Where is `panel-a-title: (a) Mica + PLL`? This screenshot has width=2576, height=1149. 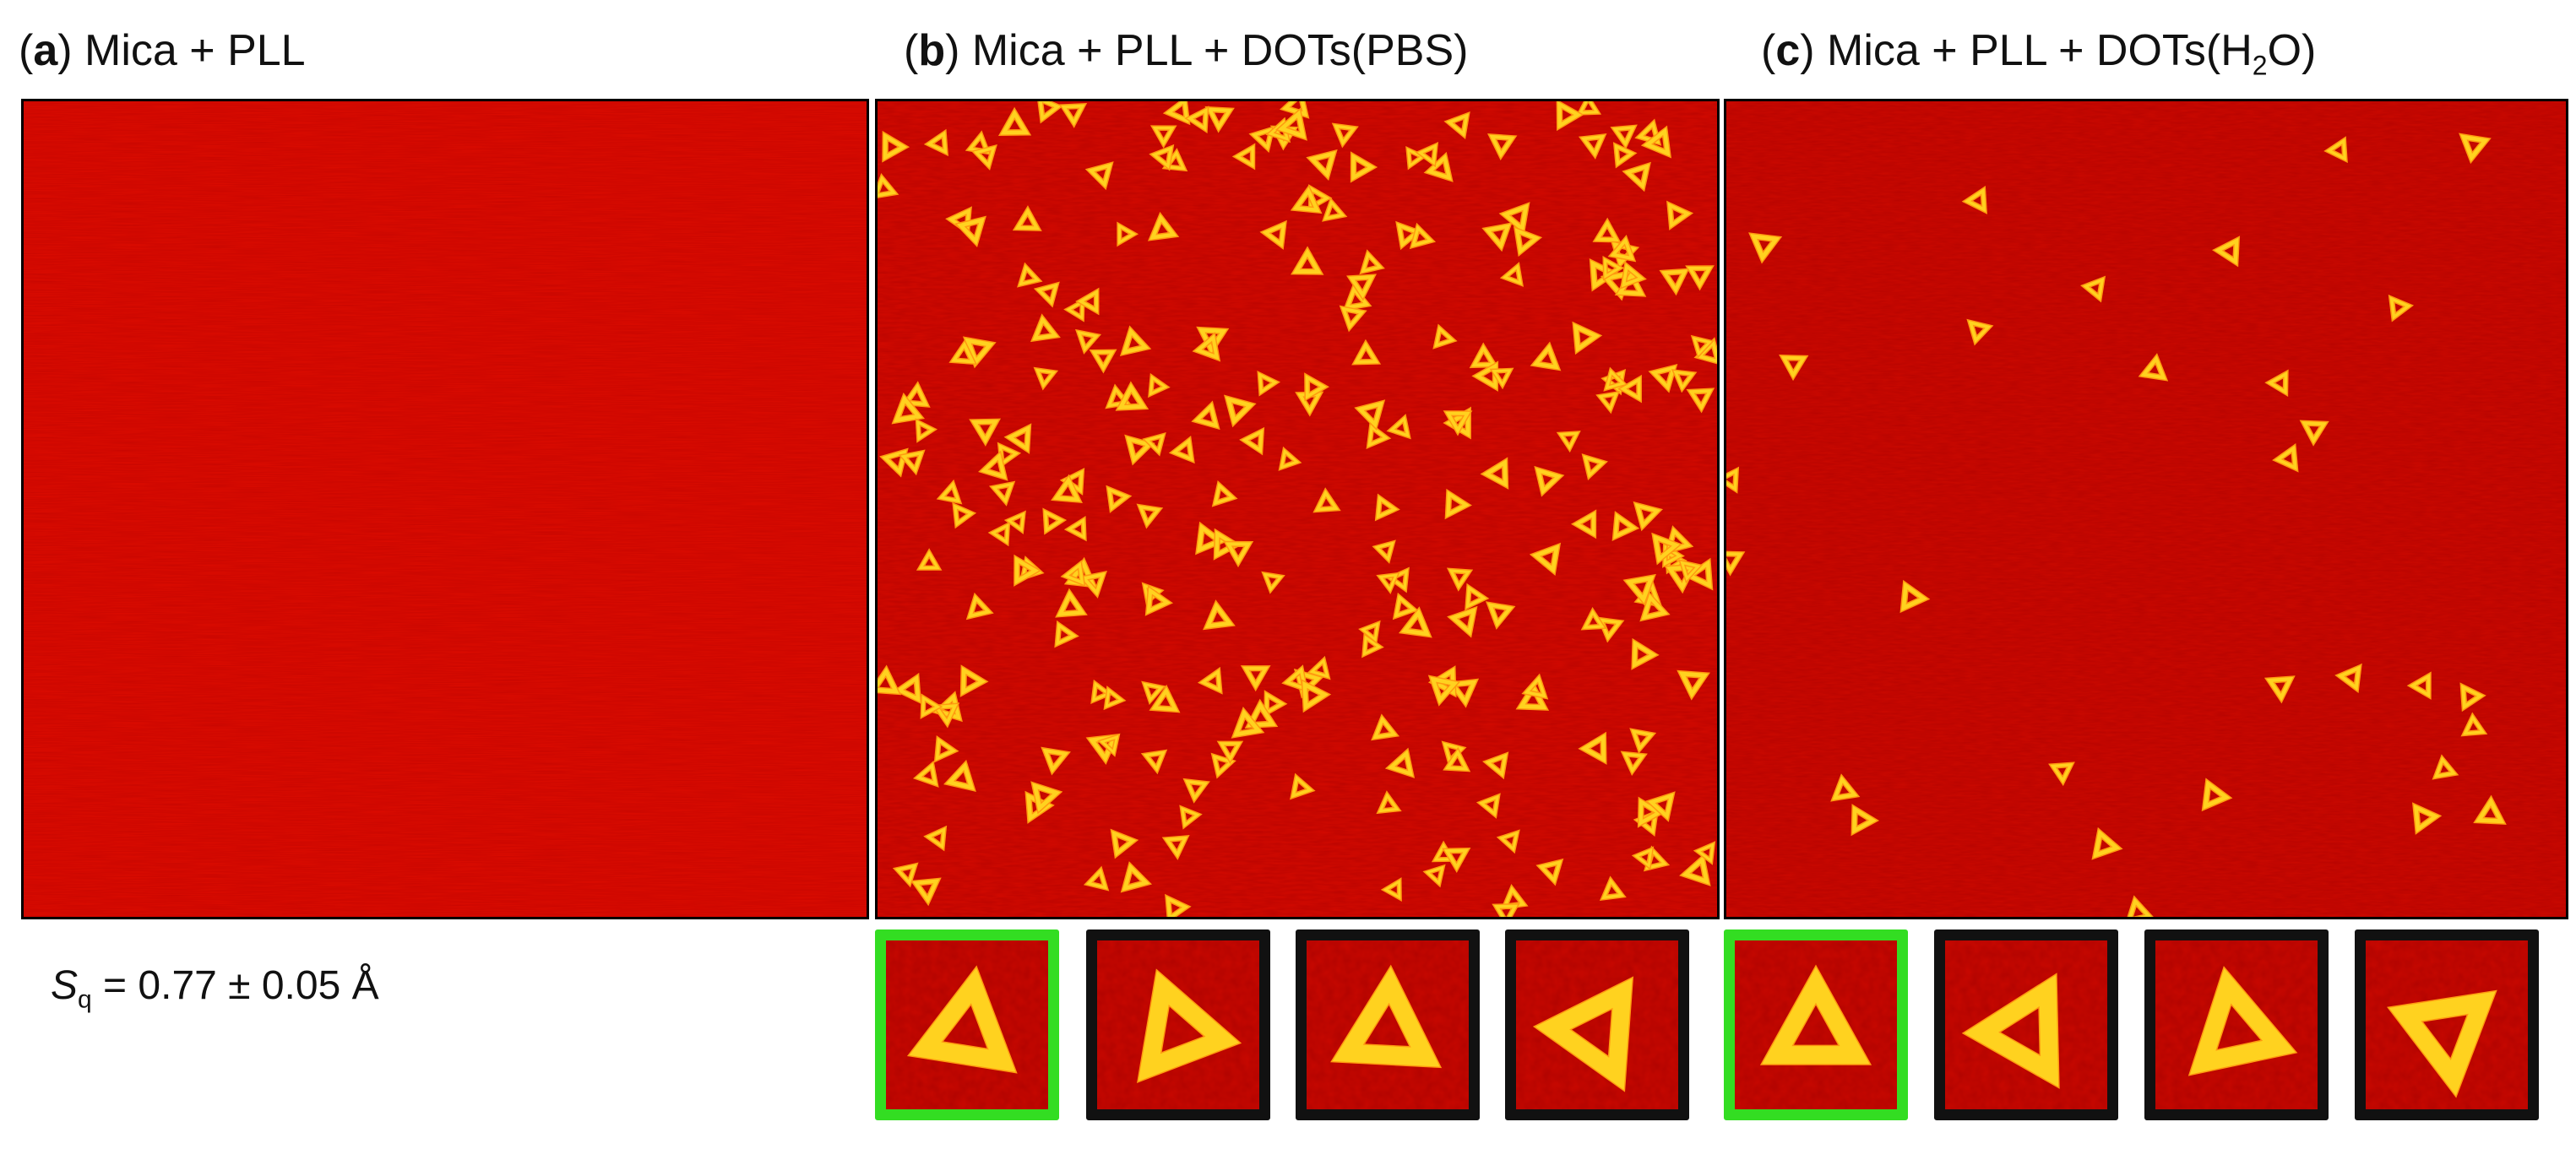 panel-a-title: (a) Mica + PLL is located at coordinates (162, 50).